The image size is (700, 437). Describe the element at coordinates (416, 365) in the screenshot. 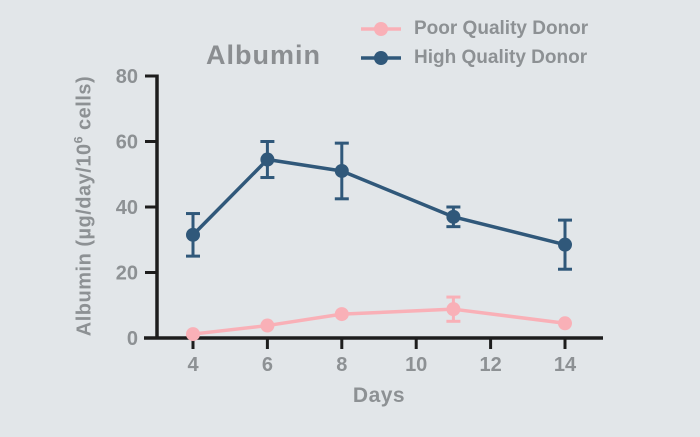

I see `x-tick-label: 10` at that location.